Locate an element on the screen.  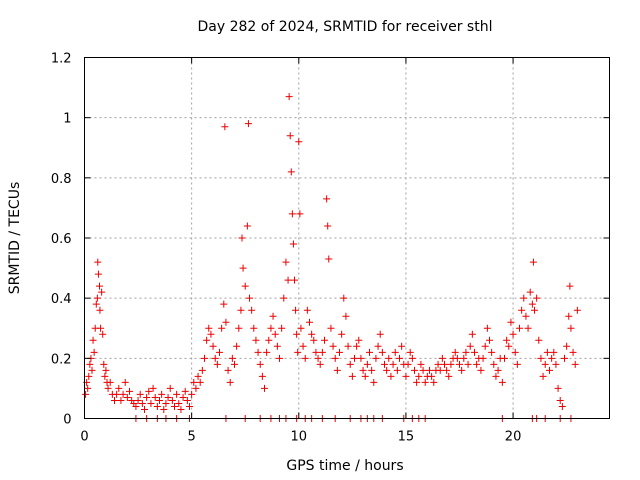
y-tick-label: 0 is located at coordinates (67, 420).